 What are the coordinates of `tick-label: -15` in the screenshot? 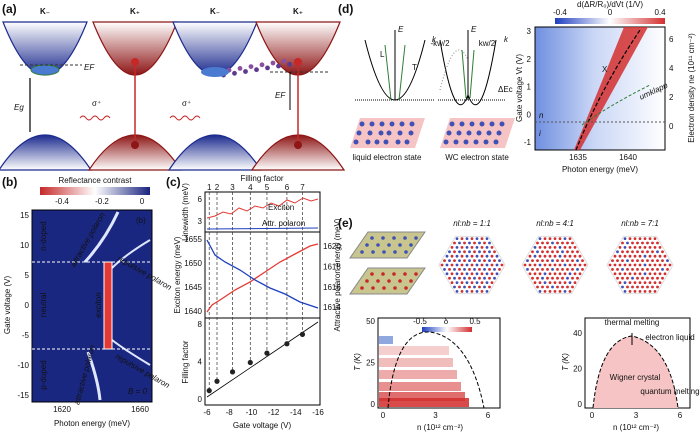 It's located at (23, 395).